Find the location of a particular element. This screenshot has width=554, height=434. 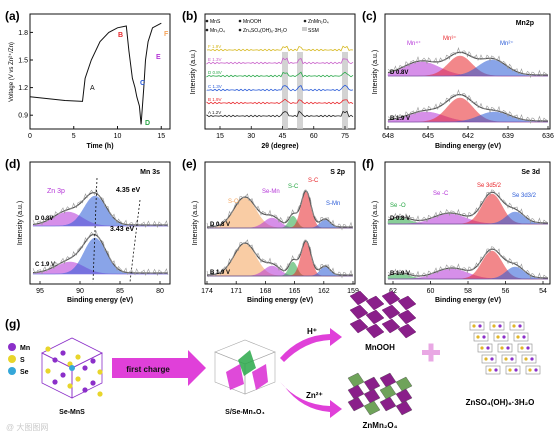

panel-a-frame is located at coordinates (100, 71).